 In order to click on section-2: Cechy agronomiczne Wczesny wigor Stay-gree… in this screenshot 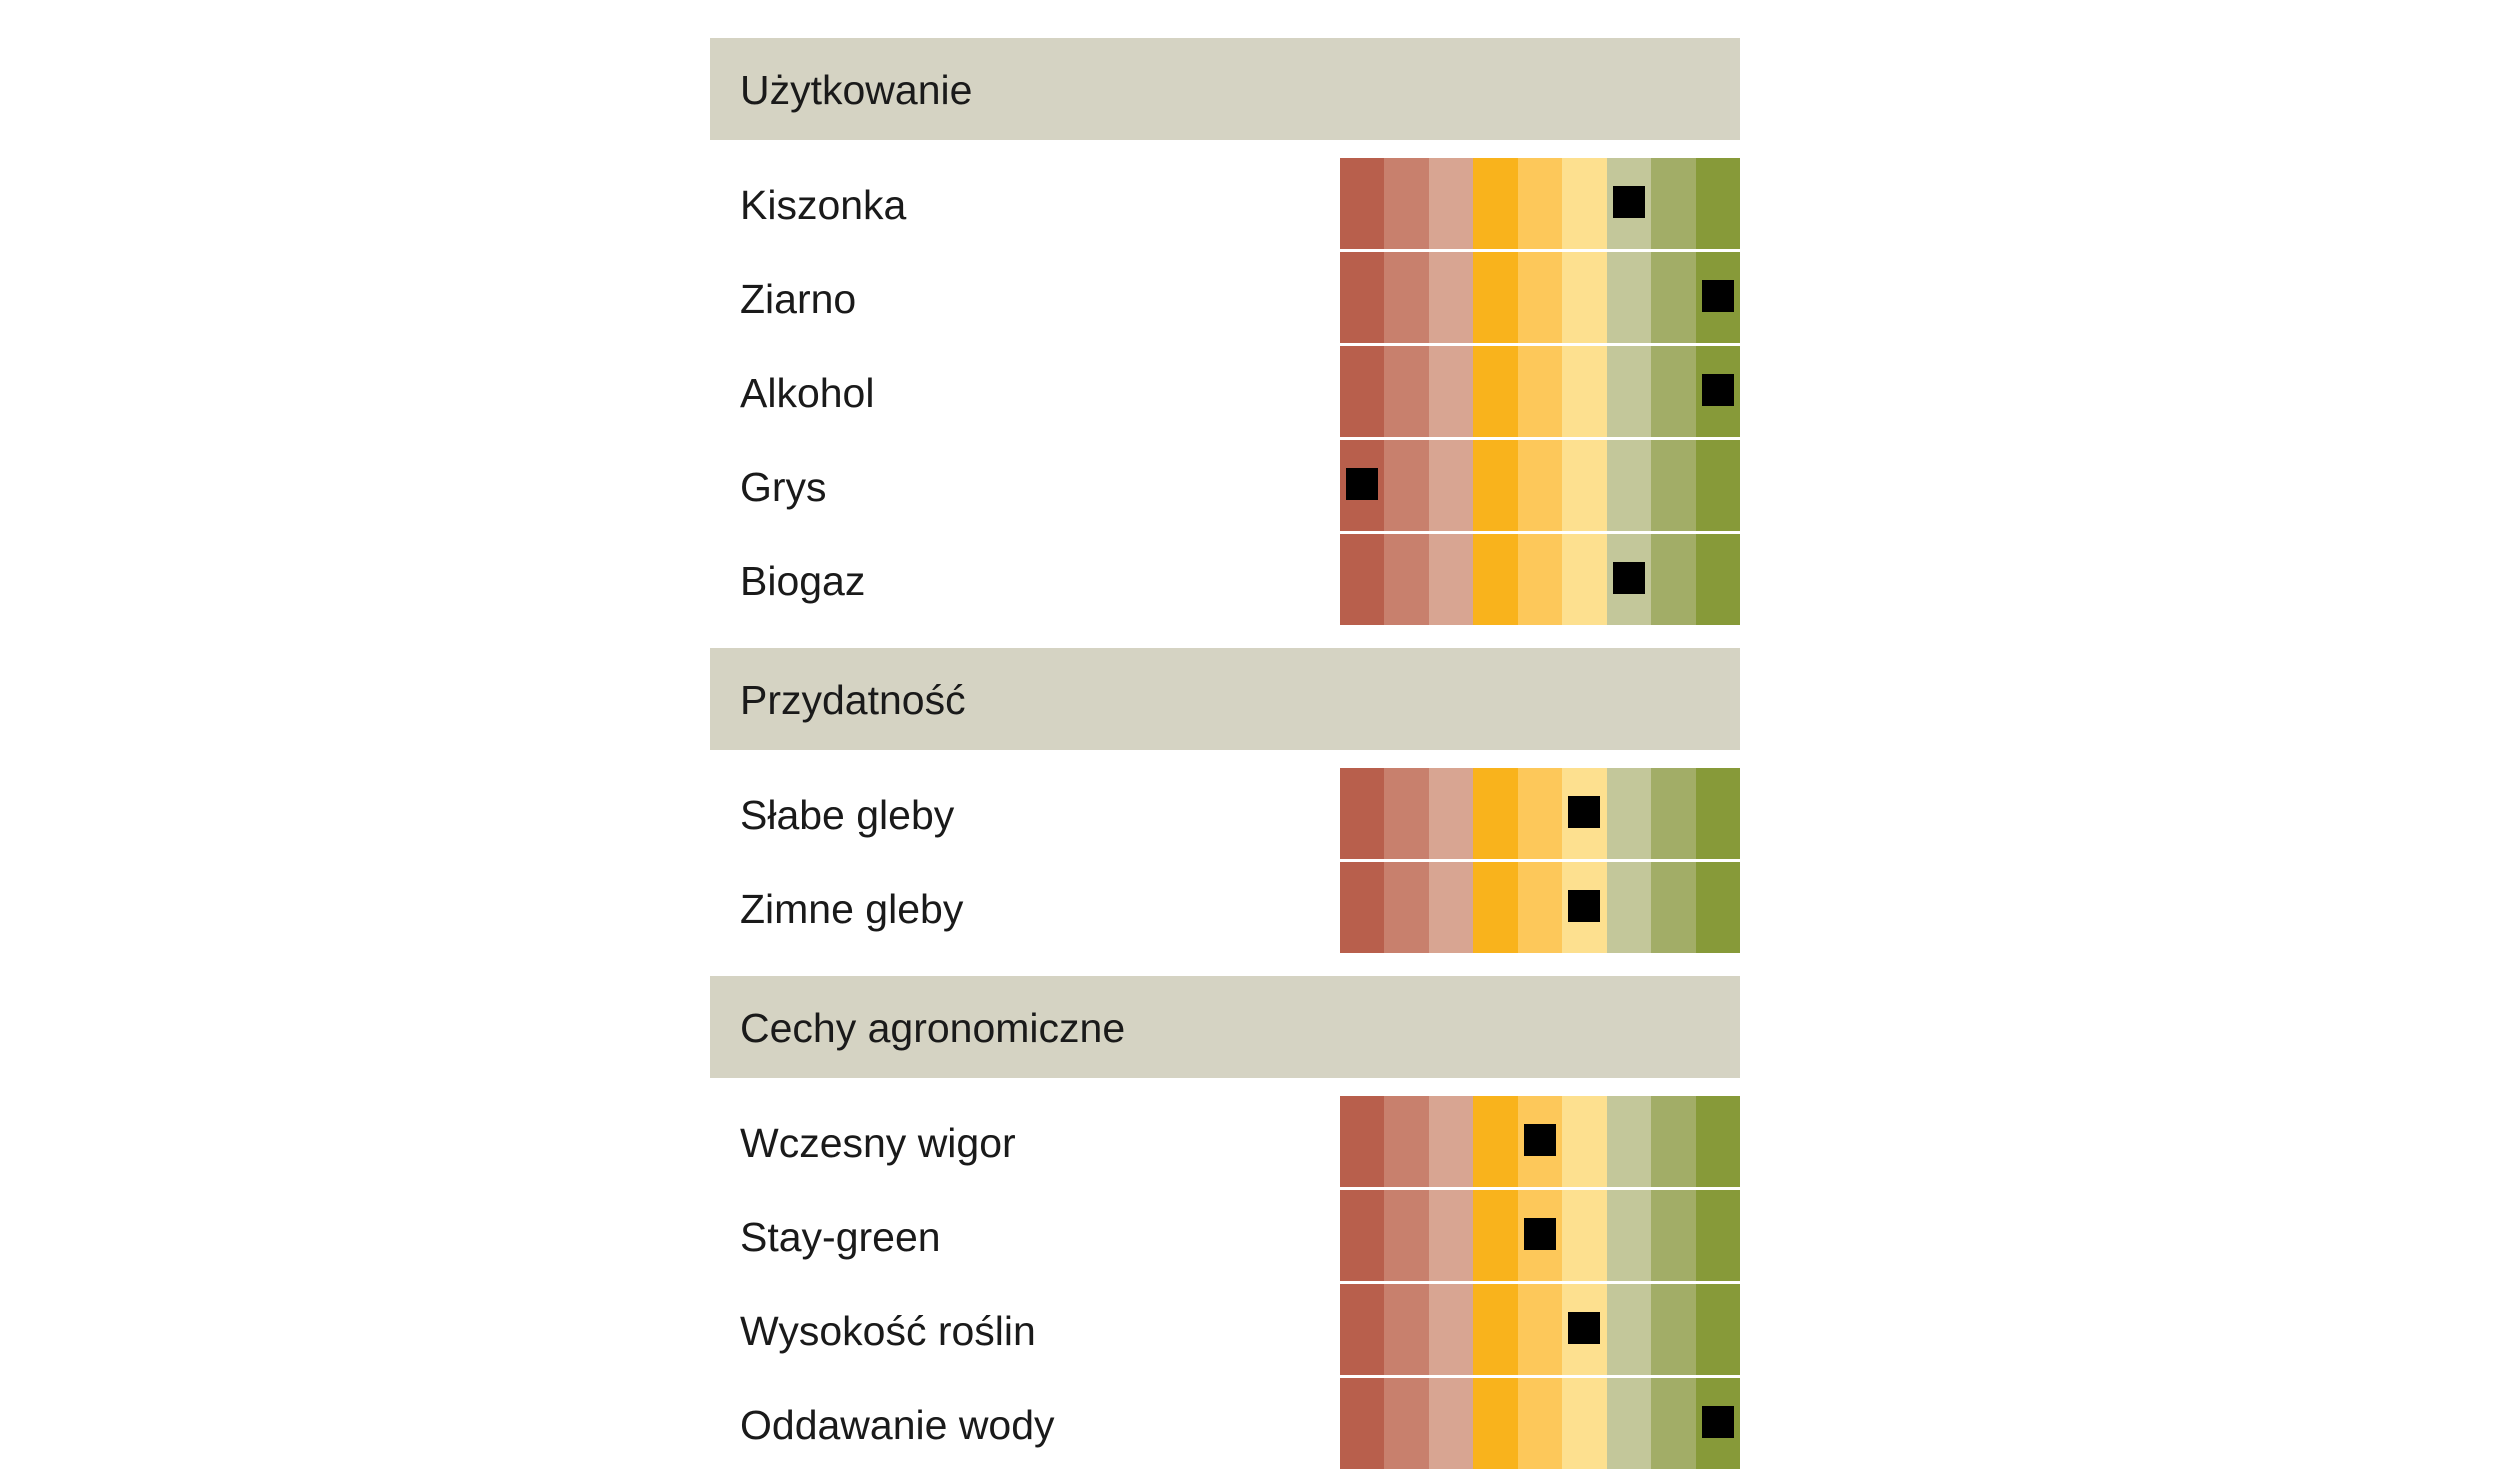, I will do `click(1225, 1224)`.